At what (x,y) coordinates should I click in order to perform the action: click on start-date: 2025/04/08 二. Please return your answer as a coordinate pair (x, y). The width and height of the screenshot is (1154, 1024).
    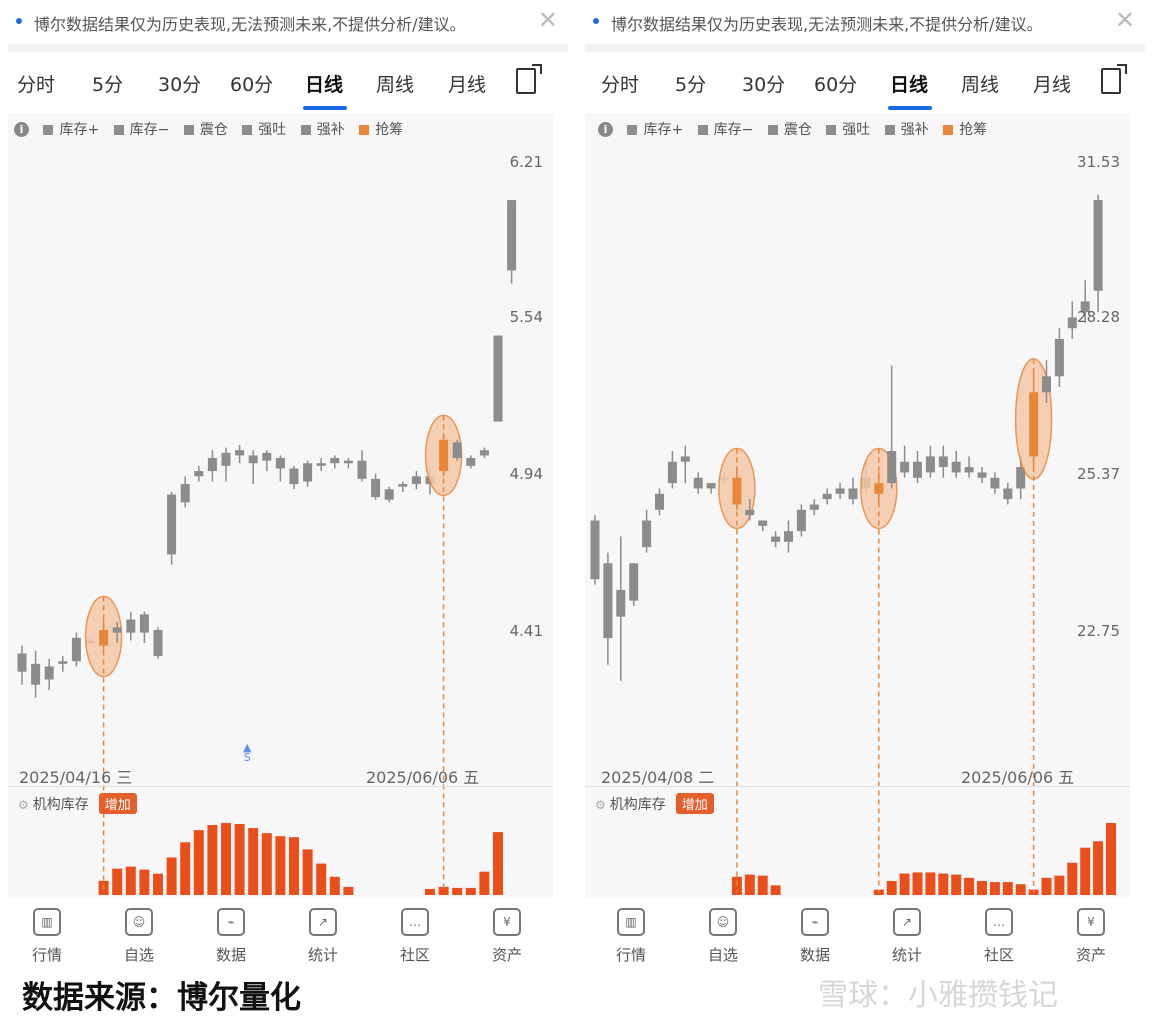
    Looking at the image, I should click on (658, 777).